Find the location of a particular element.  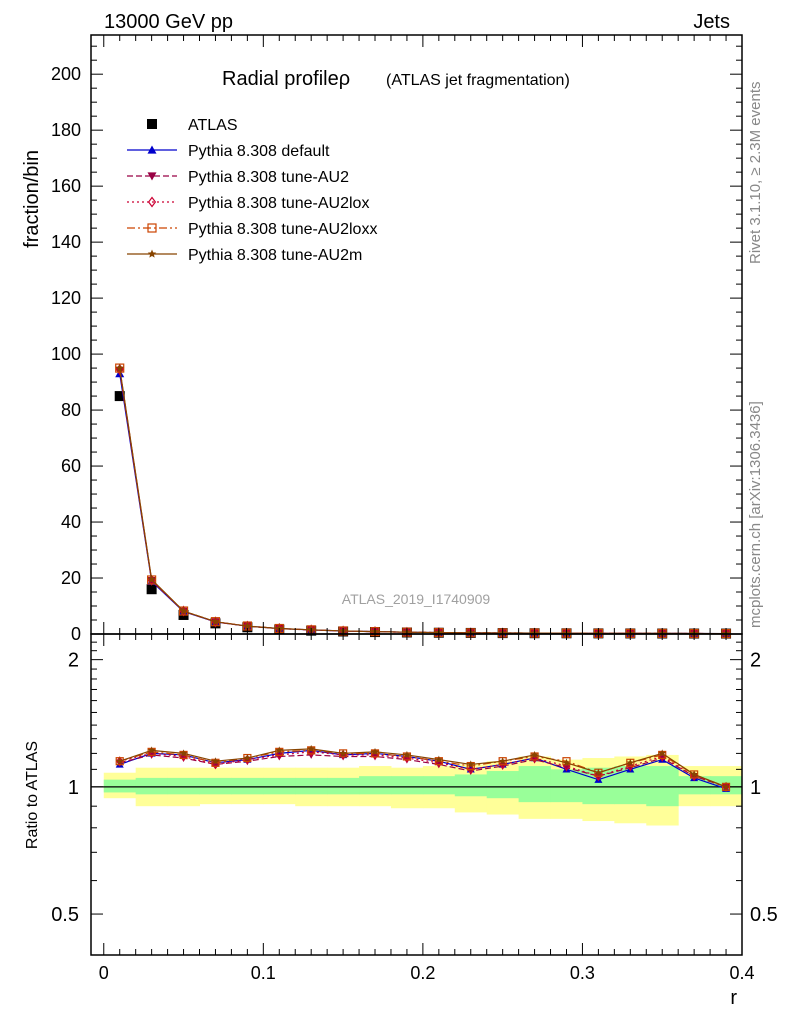

main-subtitle: (ATLAS jet fragmentation) is located at coordinates (478, 80).